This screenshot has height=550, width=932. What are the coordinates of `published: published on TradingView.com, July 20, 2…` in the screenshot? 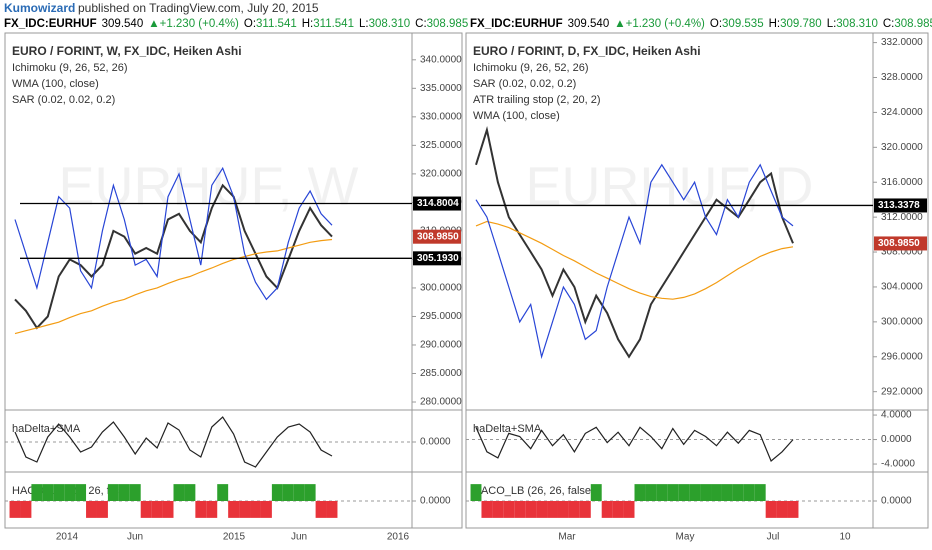 It's located at (198, 8).